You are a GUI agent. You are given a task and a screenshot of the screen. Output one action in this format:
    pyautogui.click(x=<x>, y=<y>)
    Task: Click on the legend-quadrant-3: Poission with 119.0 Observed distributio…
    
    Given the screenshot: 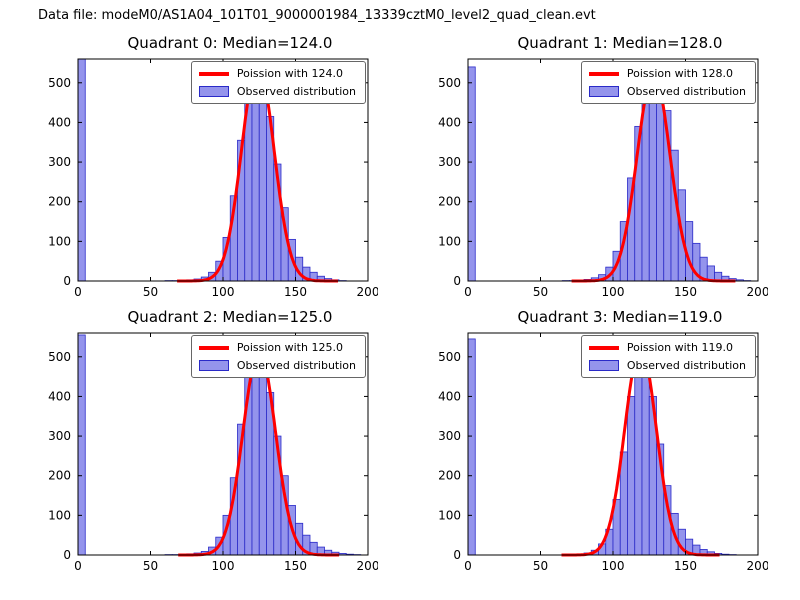 What is the action you would take?
    pyautogui.click(x=668, y=356)
    